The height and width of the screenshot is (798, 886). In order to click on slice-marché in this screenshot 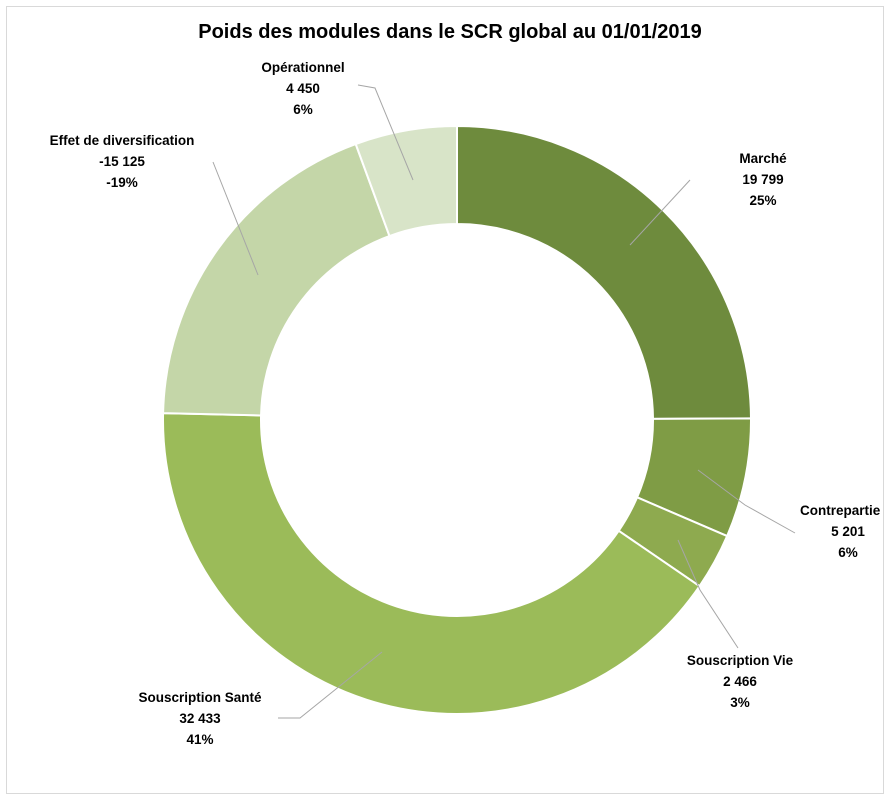, I will do `click(604, 272)`.